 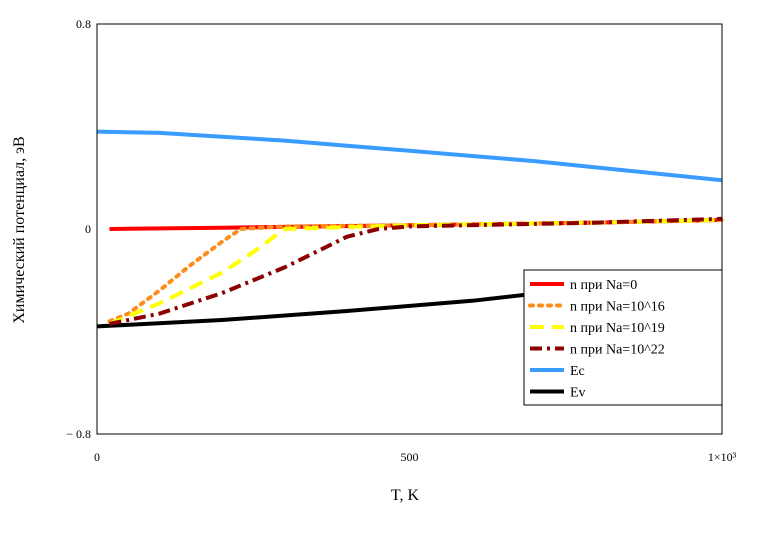 I want to click on x-tick-label: 0, so click(x=97, y=457).